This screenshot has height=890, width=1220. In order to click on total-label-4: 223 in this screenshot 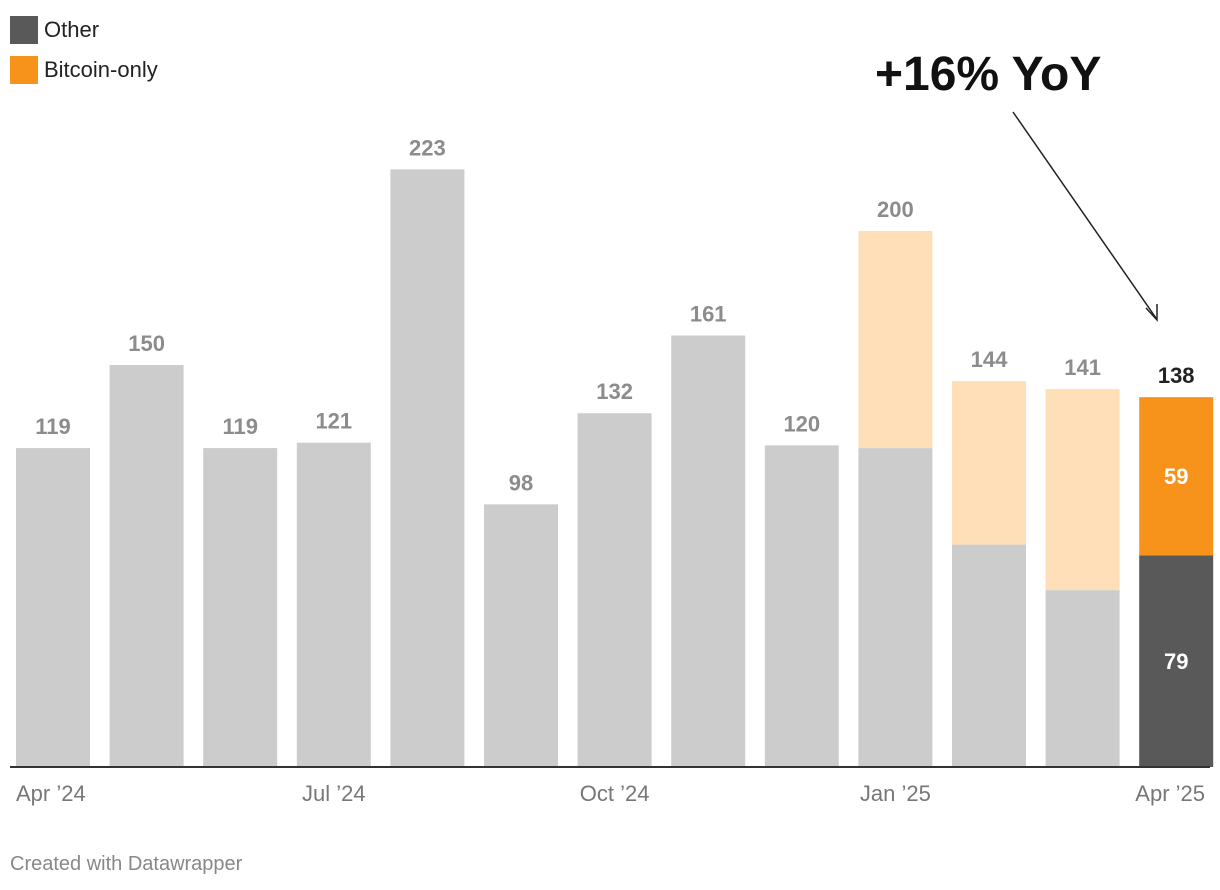, I will do `click(427, 147)`.